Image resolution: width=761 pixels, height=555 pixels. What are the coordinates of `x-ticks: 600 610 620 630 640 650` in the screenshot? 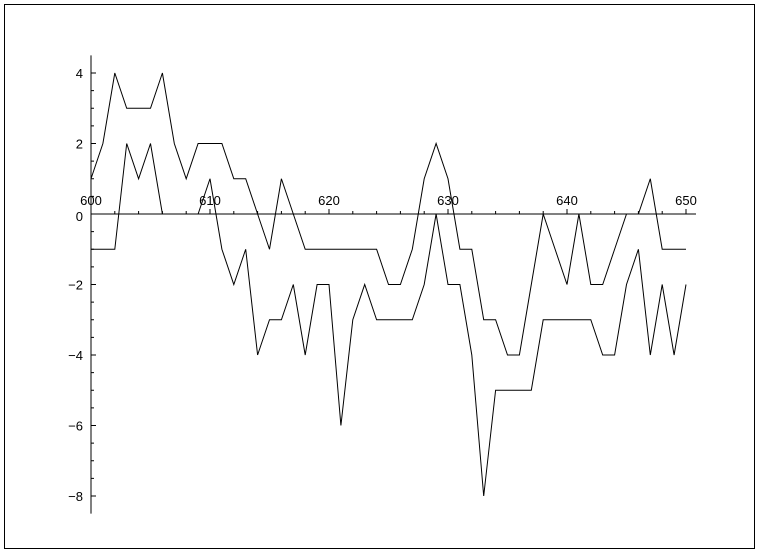 It's located at (388, 200).